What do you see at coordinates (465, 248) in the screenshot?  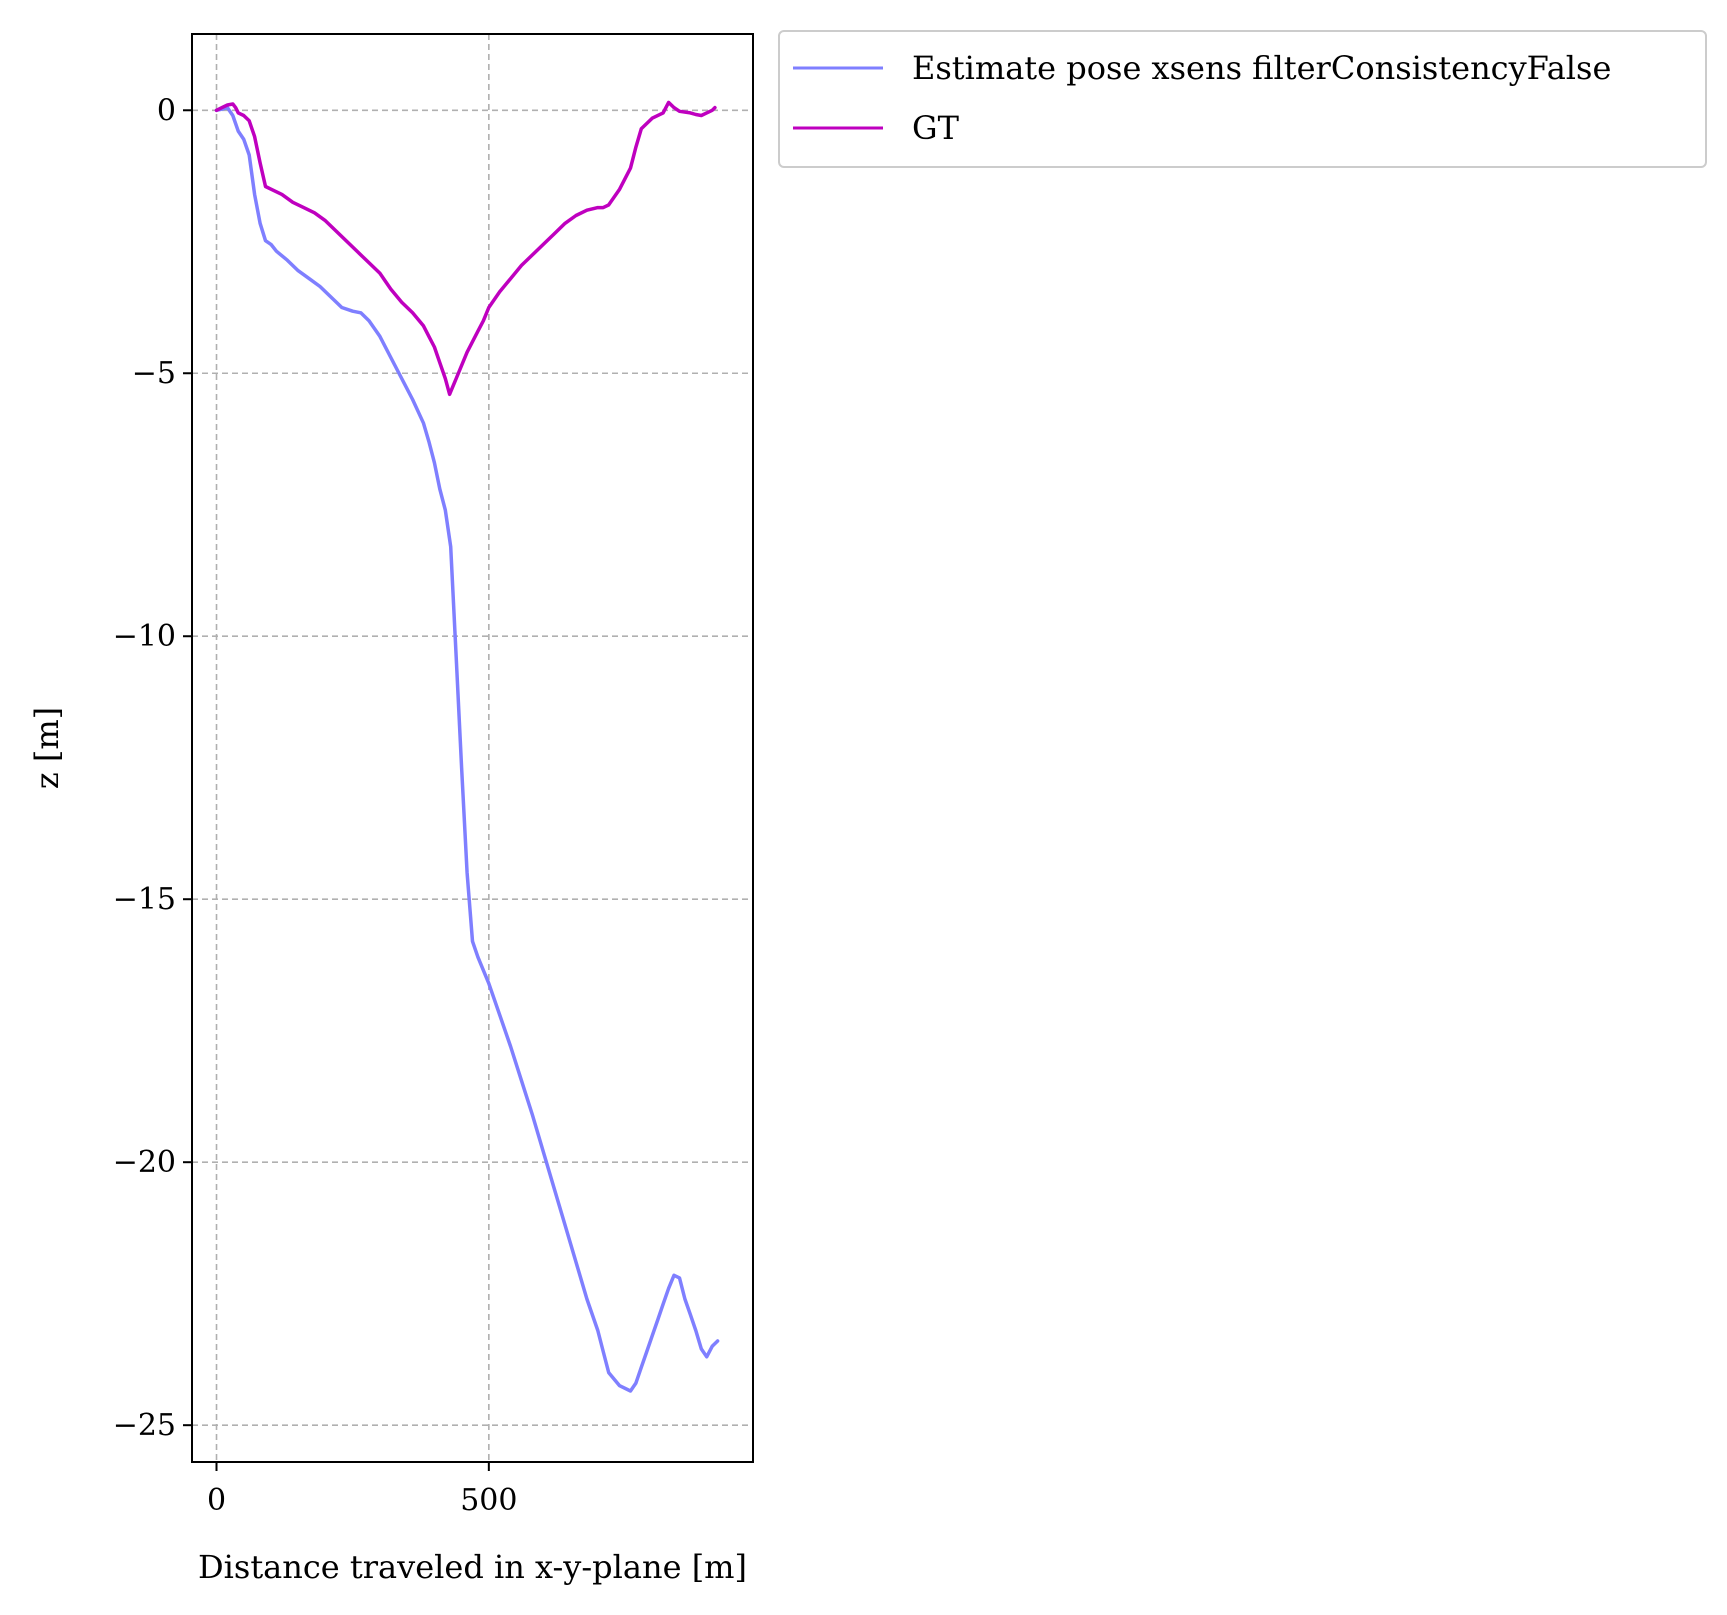 I see `series-line-gt` at bounding box center [465, 248].